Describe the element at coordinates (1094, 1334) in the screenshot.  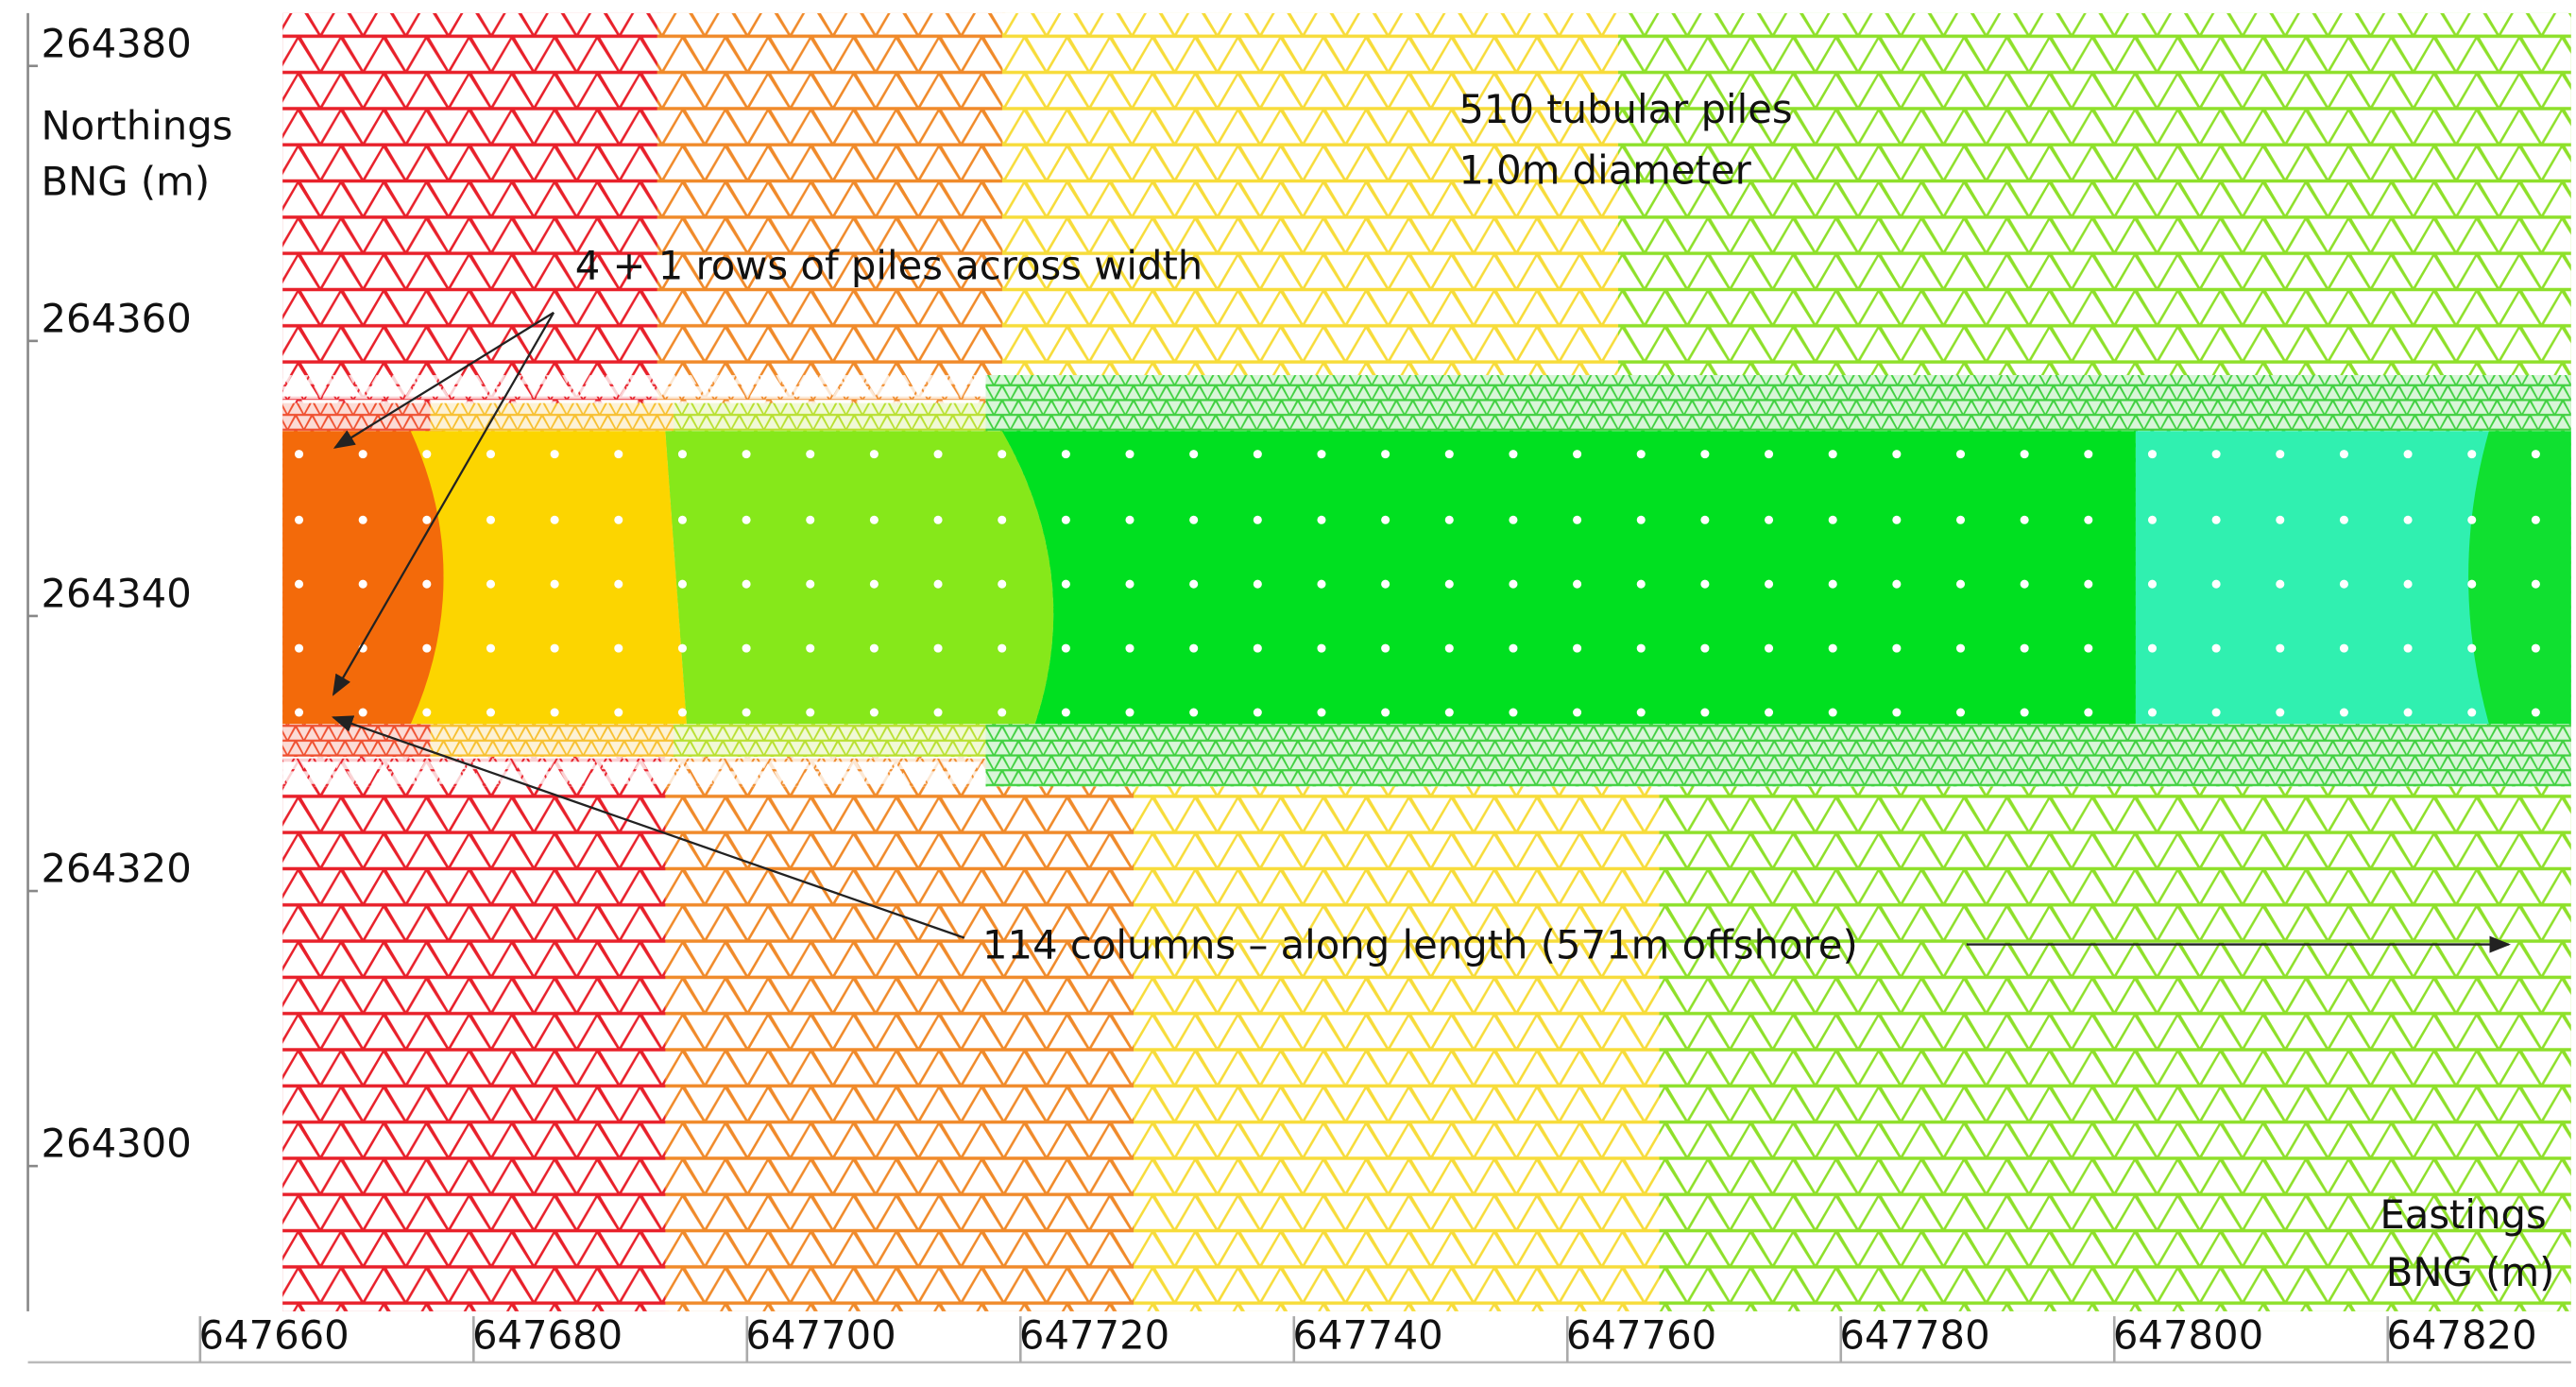
I see `x-tick-label: 647720` at that location.